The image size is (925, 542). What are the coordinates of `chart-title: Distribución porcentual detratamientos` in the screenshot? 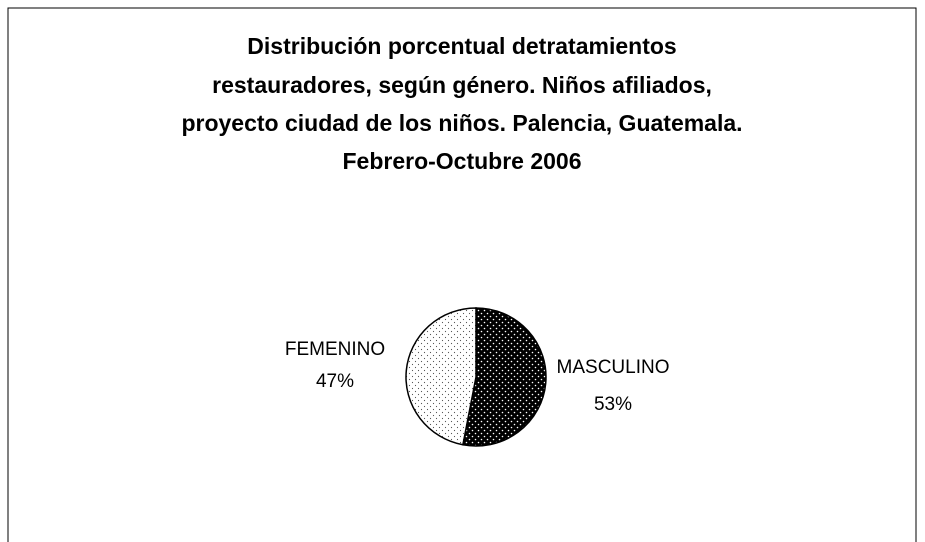 It's located at (461, 46).